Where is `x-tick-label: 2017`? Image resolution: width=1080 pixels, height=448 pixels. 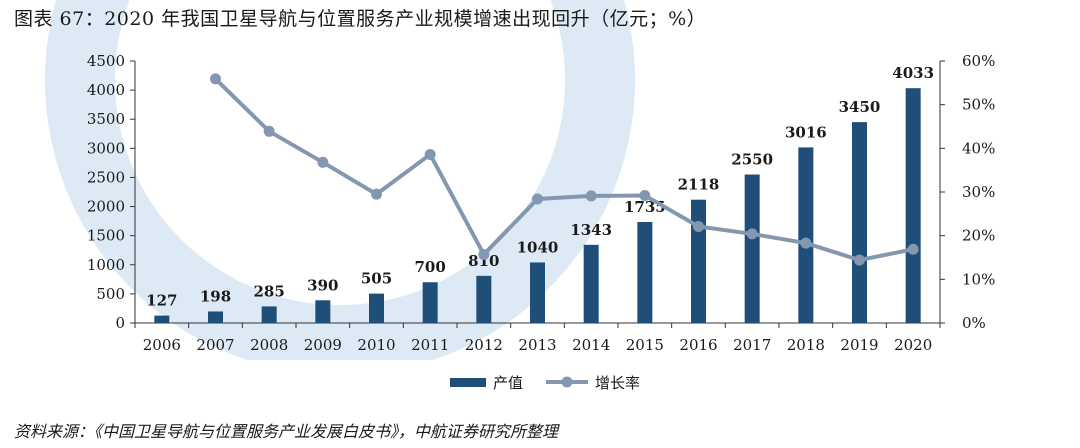
x-tick-label: 2017 is located at coordinates (752, 345).